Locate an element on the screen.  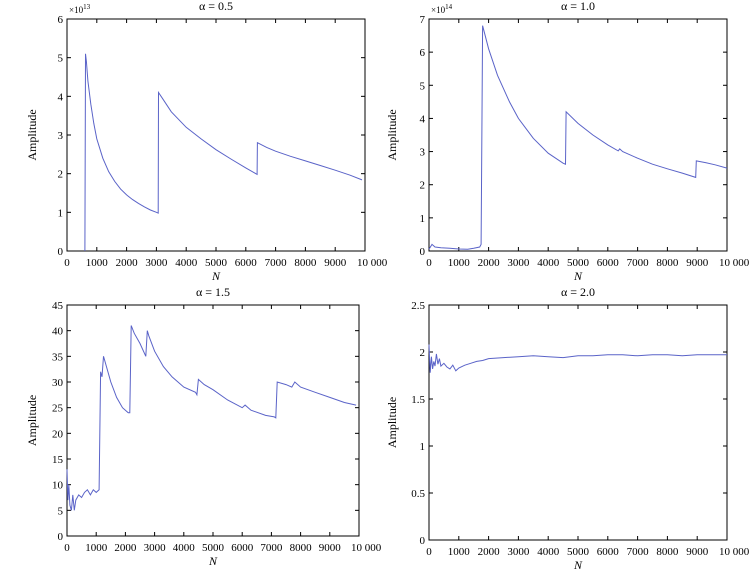
axis-multiplier: ×10¹³ is located at coordinates (80, 9).